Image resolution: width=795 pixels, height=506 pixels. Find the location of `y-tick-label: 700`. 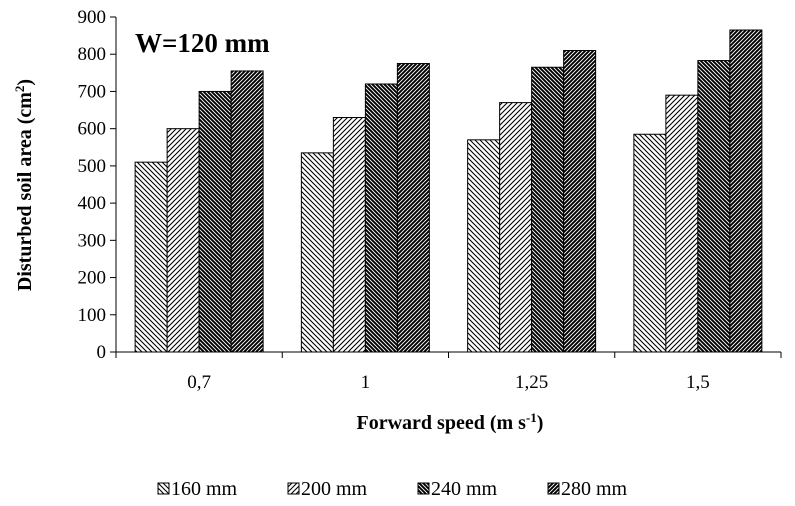

y-tick-label: 700 is located at coordinates (92, 91).